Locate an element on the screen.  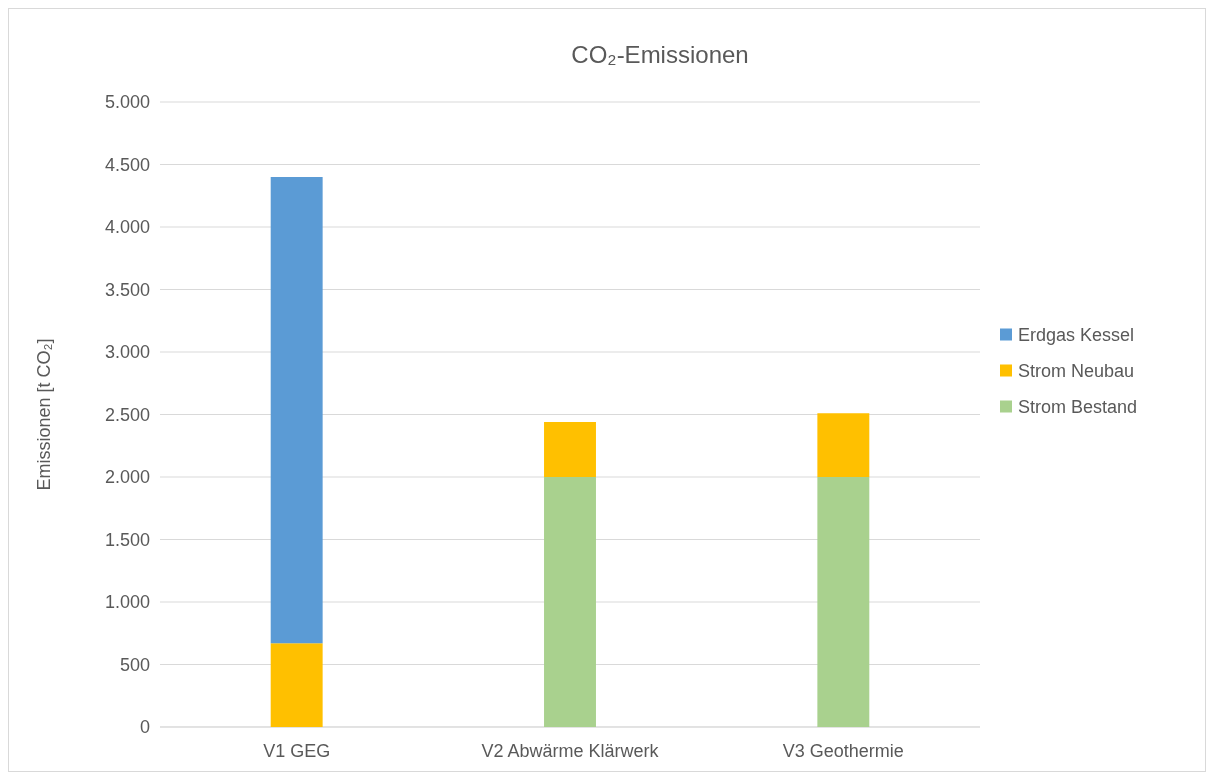
legend-label: Strom Neubau is located at coordinates (1076, 370).